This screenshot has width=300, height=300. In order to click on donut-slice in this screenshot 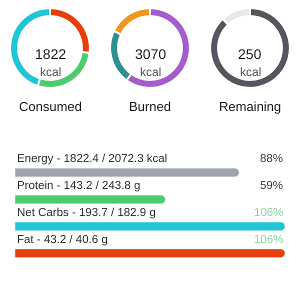, I will do `click(250, 48)`.